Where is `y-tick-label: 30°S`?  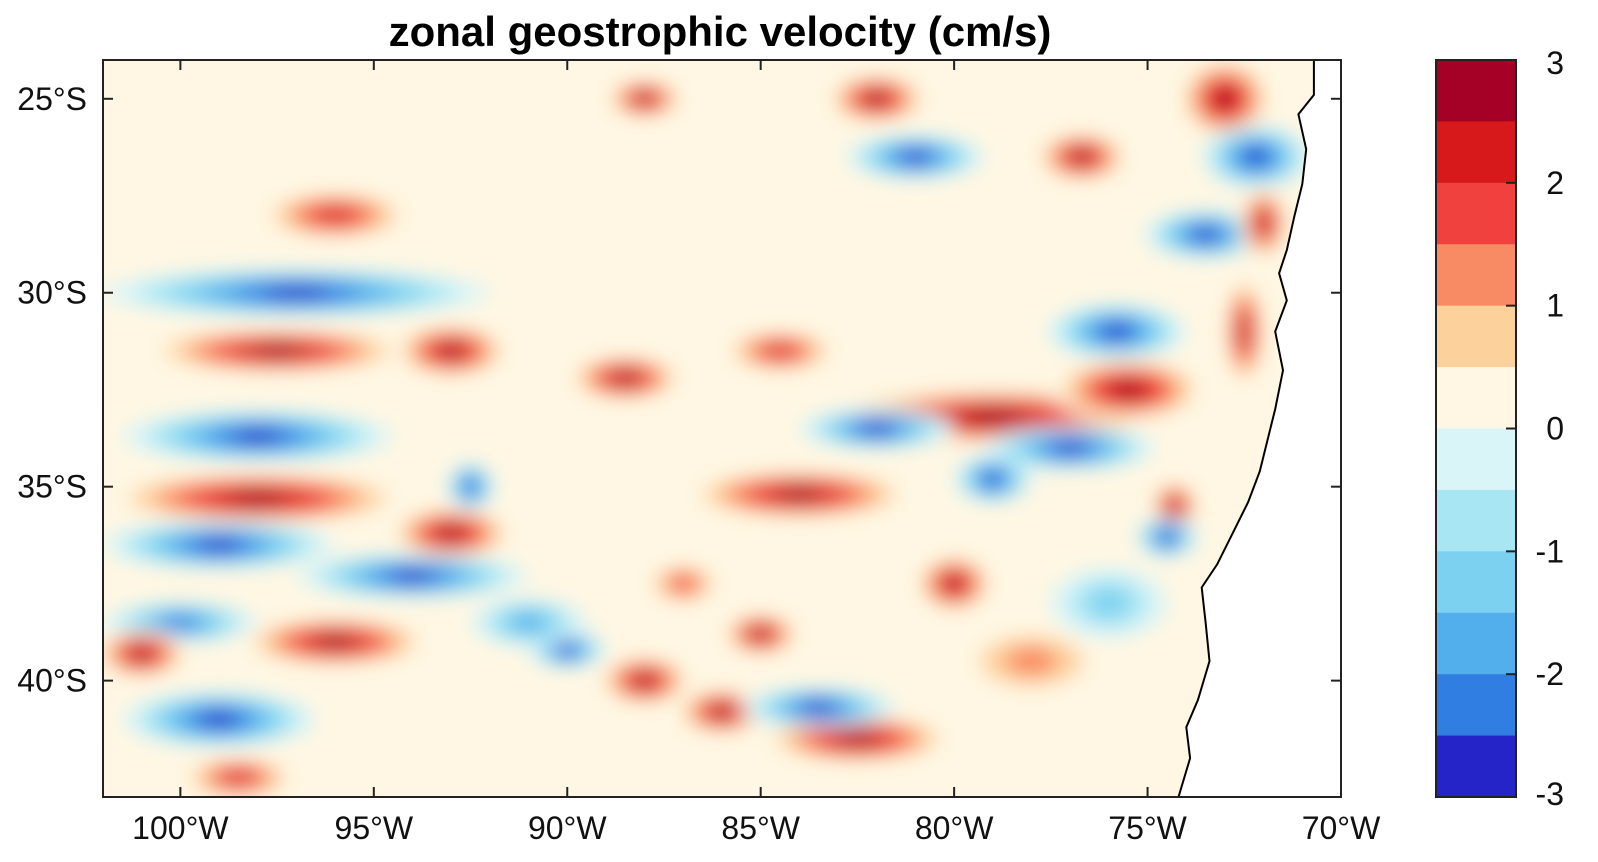 y-tick-label: 30°S is located at coordinates (52, 293).